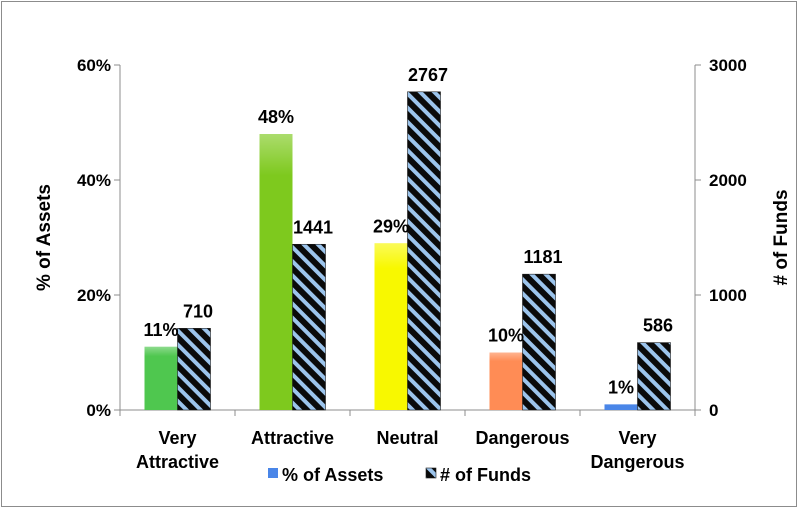 Image resolution: width=800 pixels, height=510 pixels. What do you see at coordinates (44, 237) in the screenshot?
I see `y-axis-title: % of Assets` at bounding box center [44, 237].